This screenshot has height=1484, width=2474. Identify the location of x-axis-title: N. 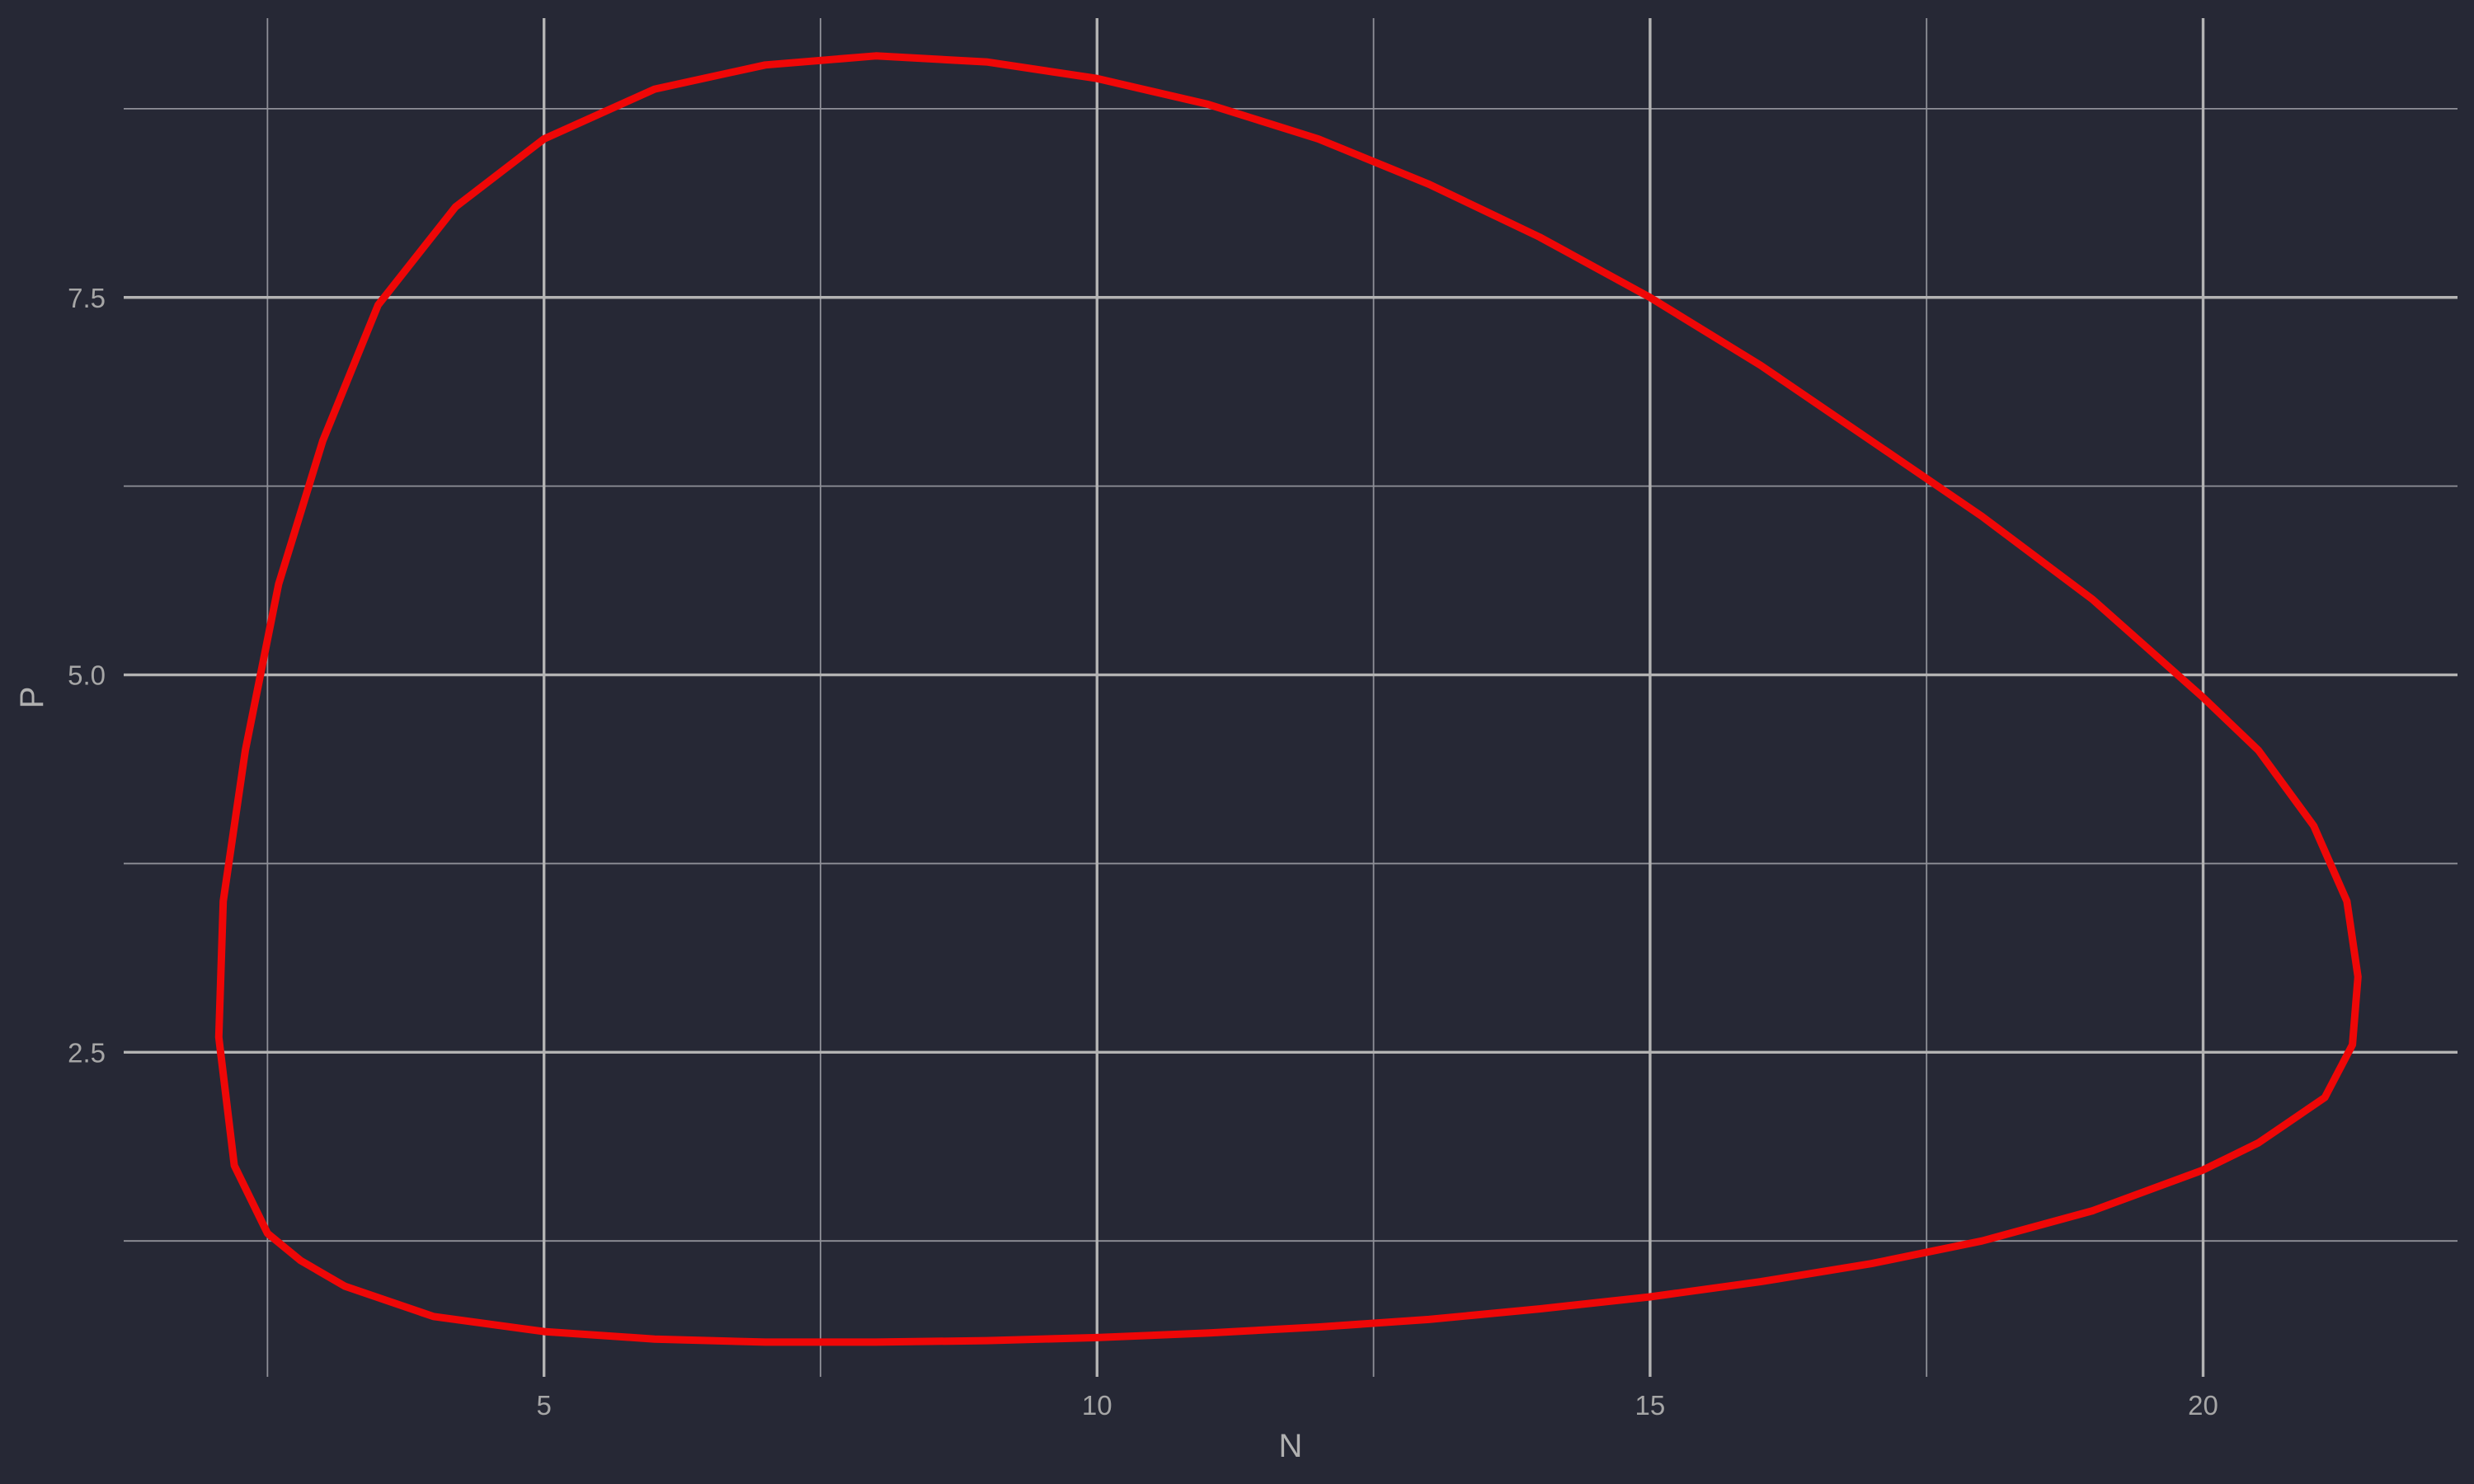
(1291, 1446).